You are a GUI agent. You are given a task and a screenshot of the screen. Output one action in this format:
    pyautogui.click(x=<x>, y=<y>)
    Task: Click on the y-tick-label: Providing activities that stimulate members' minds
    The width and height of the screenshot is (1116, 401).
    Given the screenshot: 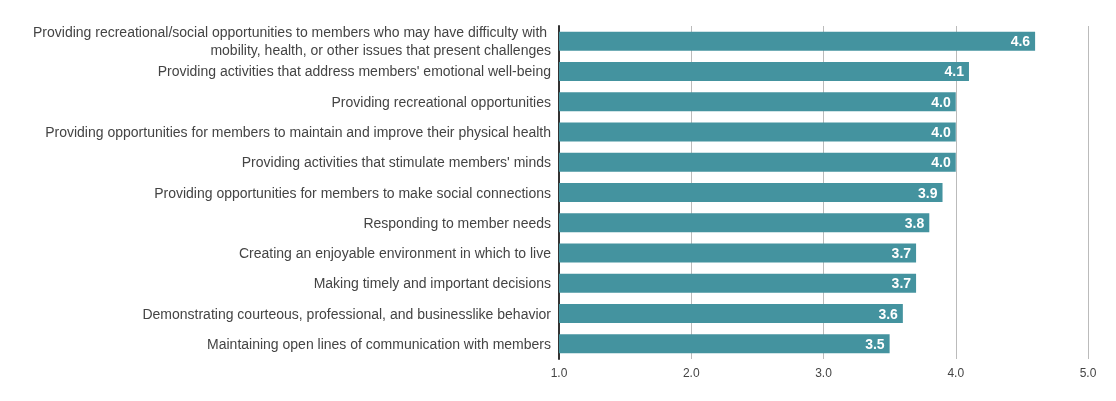 What is the action you would take?
    pyautogui.click(x=396, y=162)
    